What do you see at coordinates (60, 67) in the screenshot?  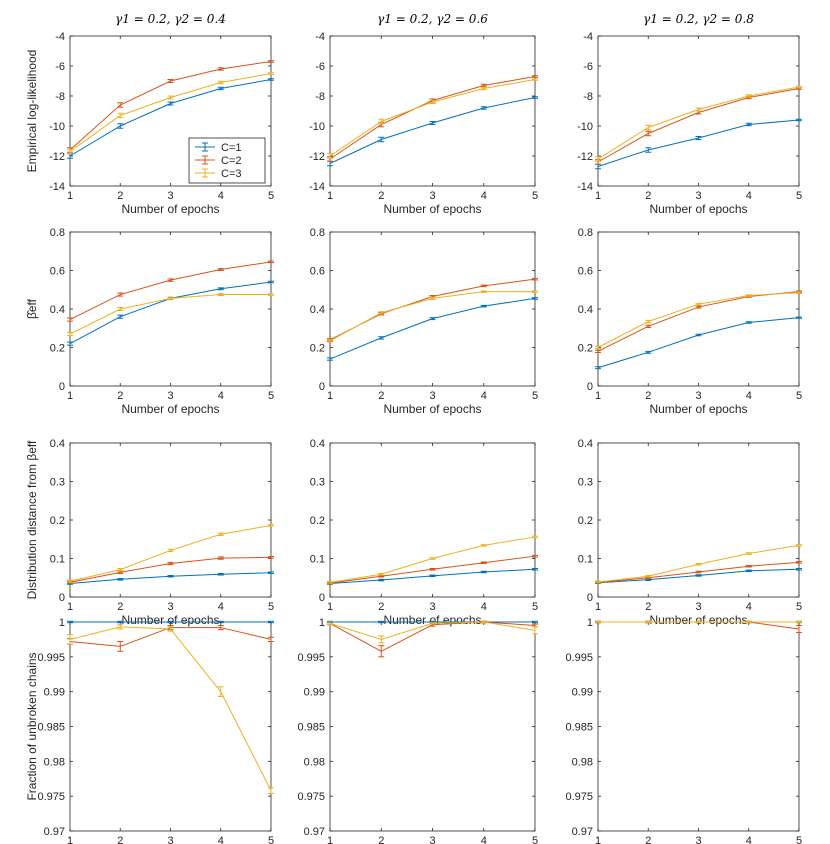 I see `y-tick-label: -6` at bounding box center [60, 67].